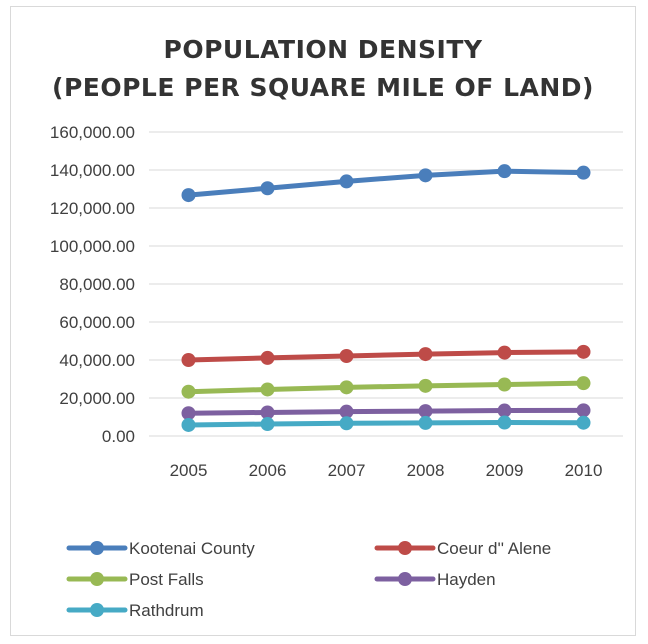 Image resolution: width=648 pixels, height=644 pixels. What do you see at coordinates (386, 470) in the screenshot?
I see `x-axis-tick-labels: 2005 2006 2007 2008 2009 2010` at bounding box center [386, 470].